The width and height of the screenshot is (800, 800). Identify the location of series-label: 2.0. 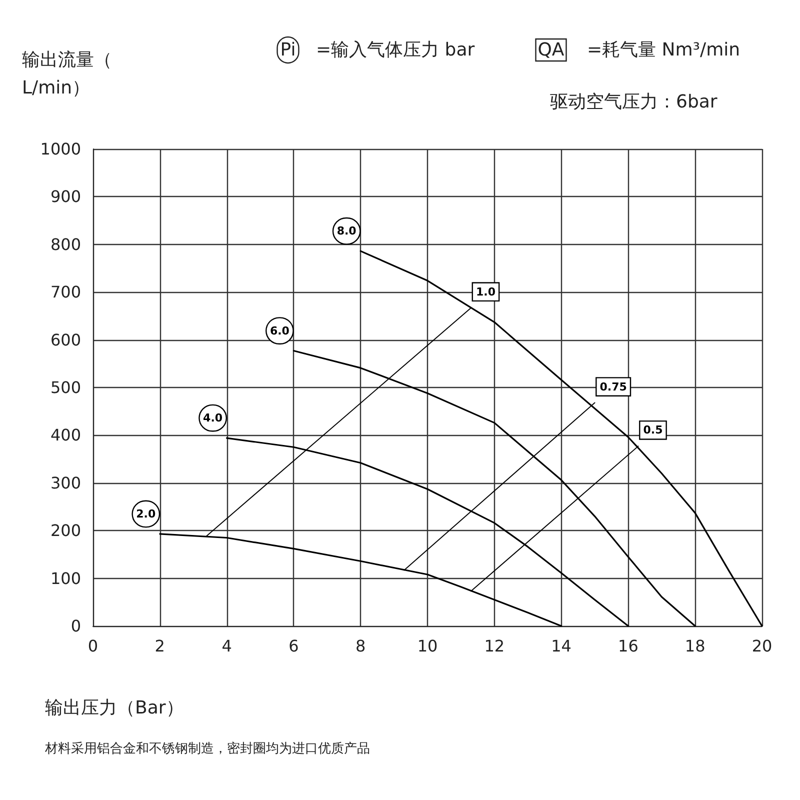
(146, 513).